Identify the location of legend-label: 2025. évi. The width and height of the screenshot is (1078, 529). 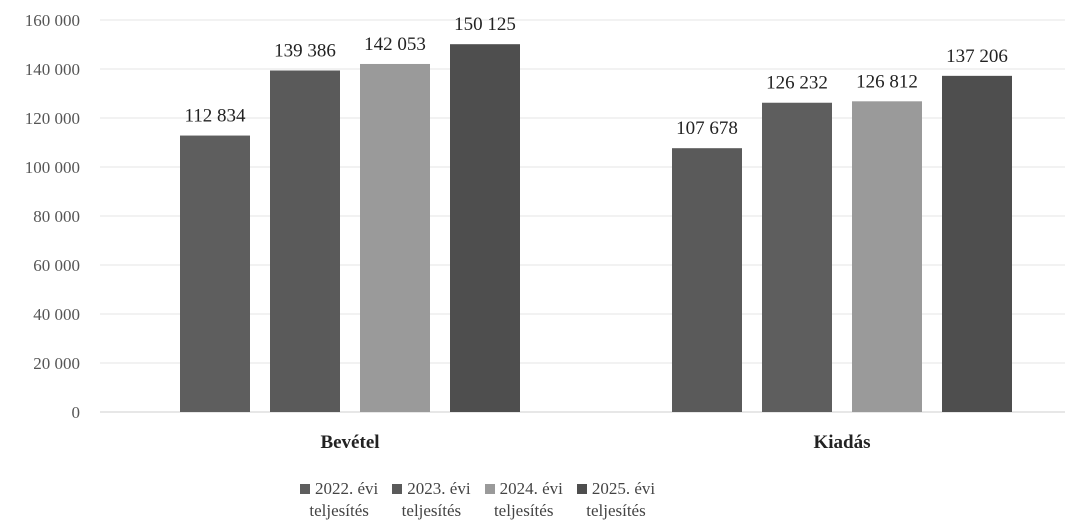
(623, 488).